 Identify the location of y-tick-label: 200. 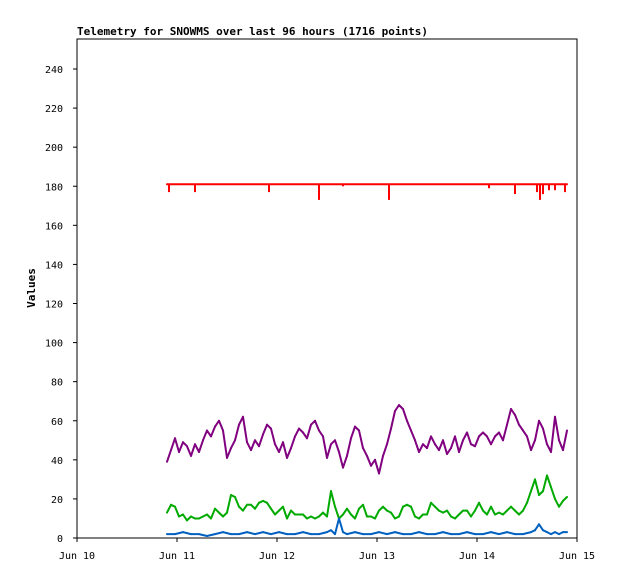
(54, 148).